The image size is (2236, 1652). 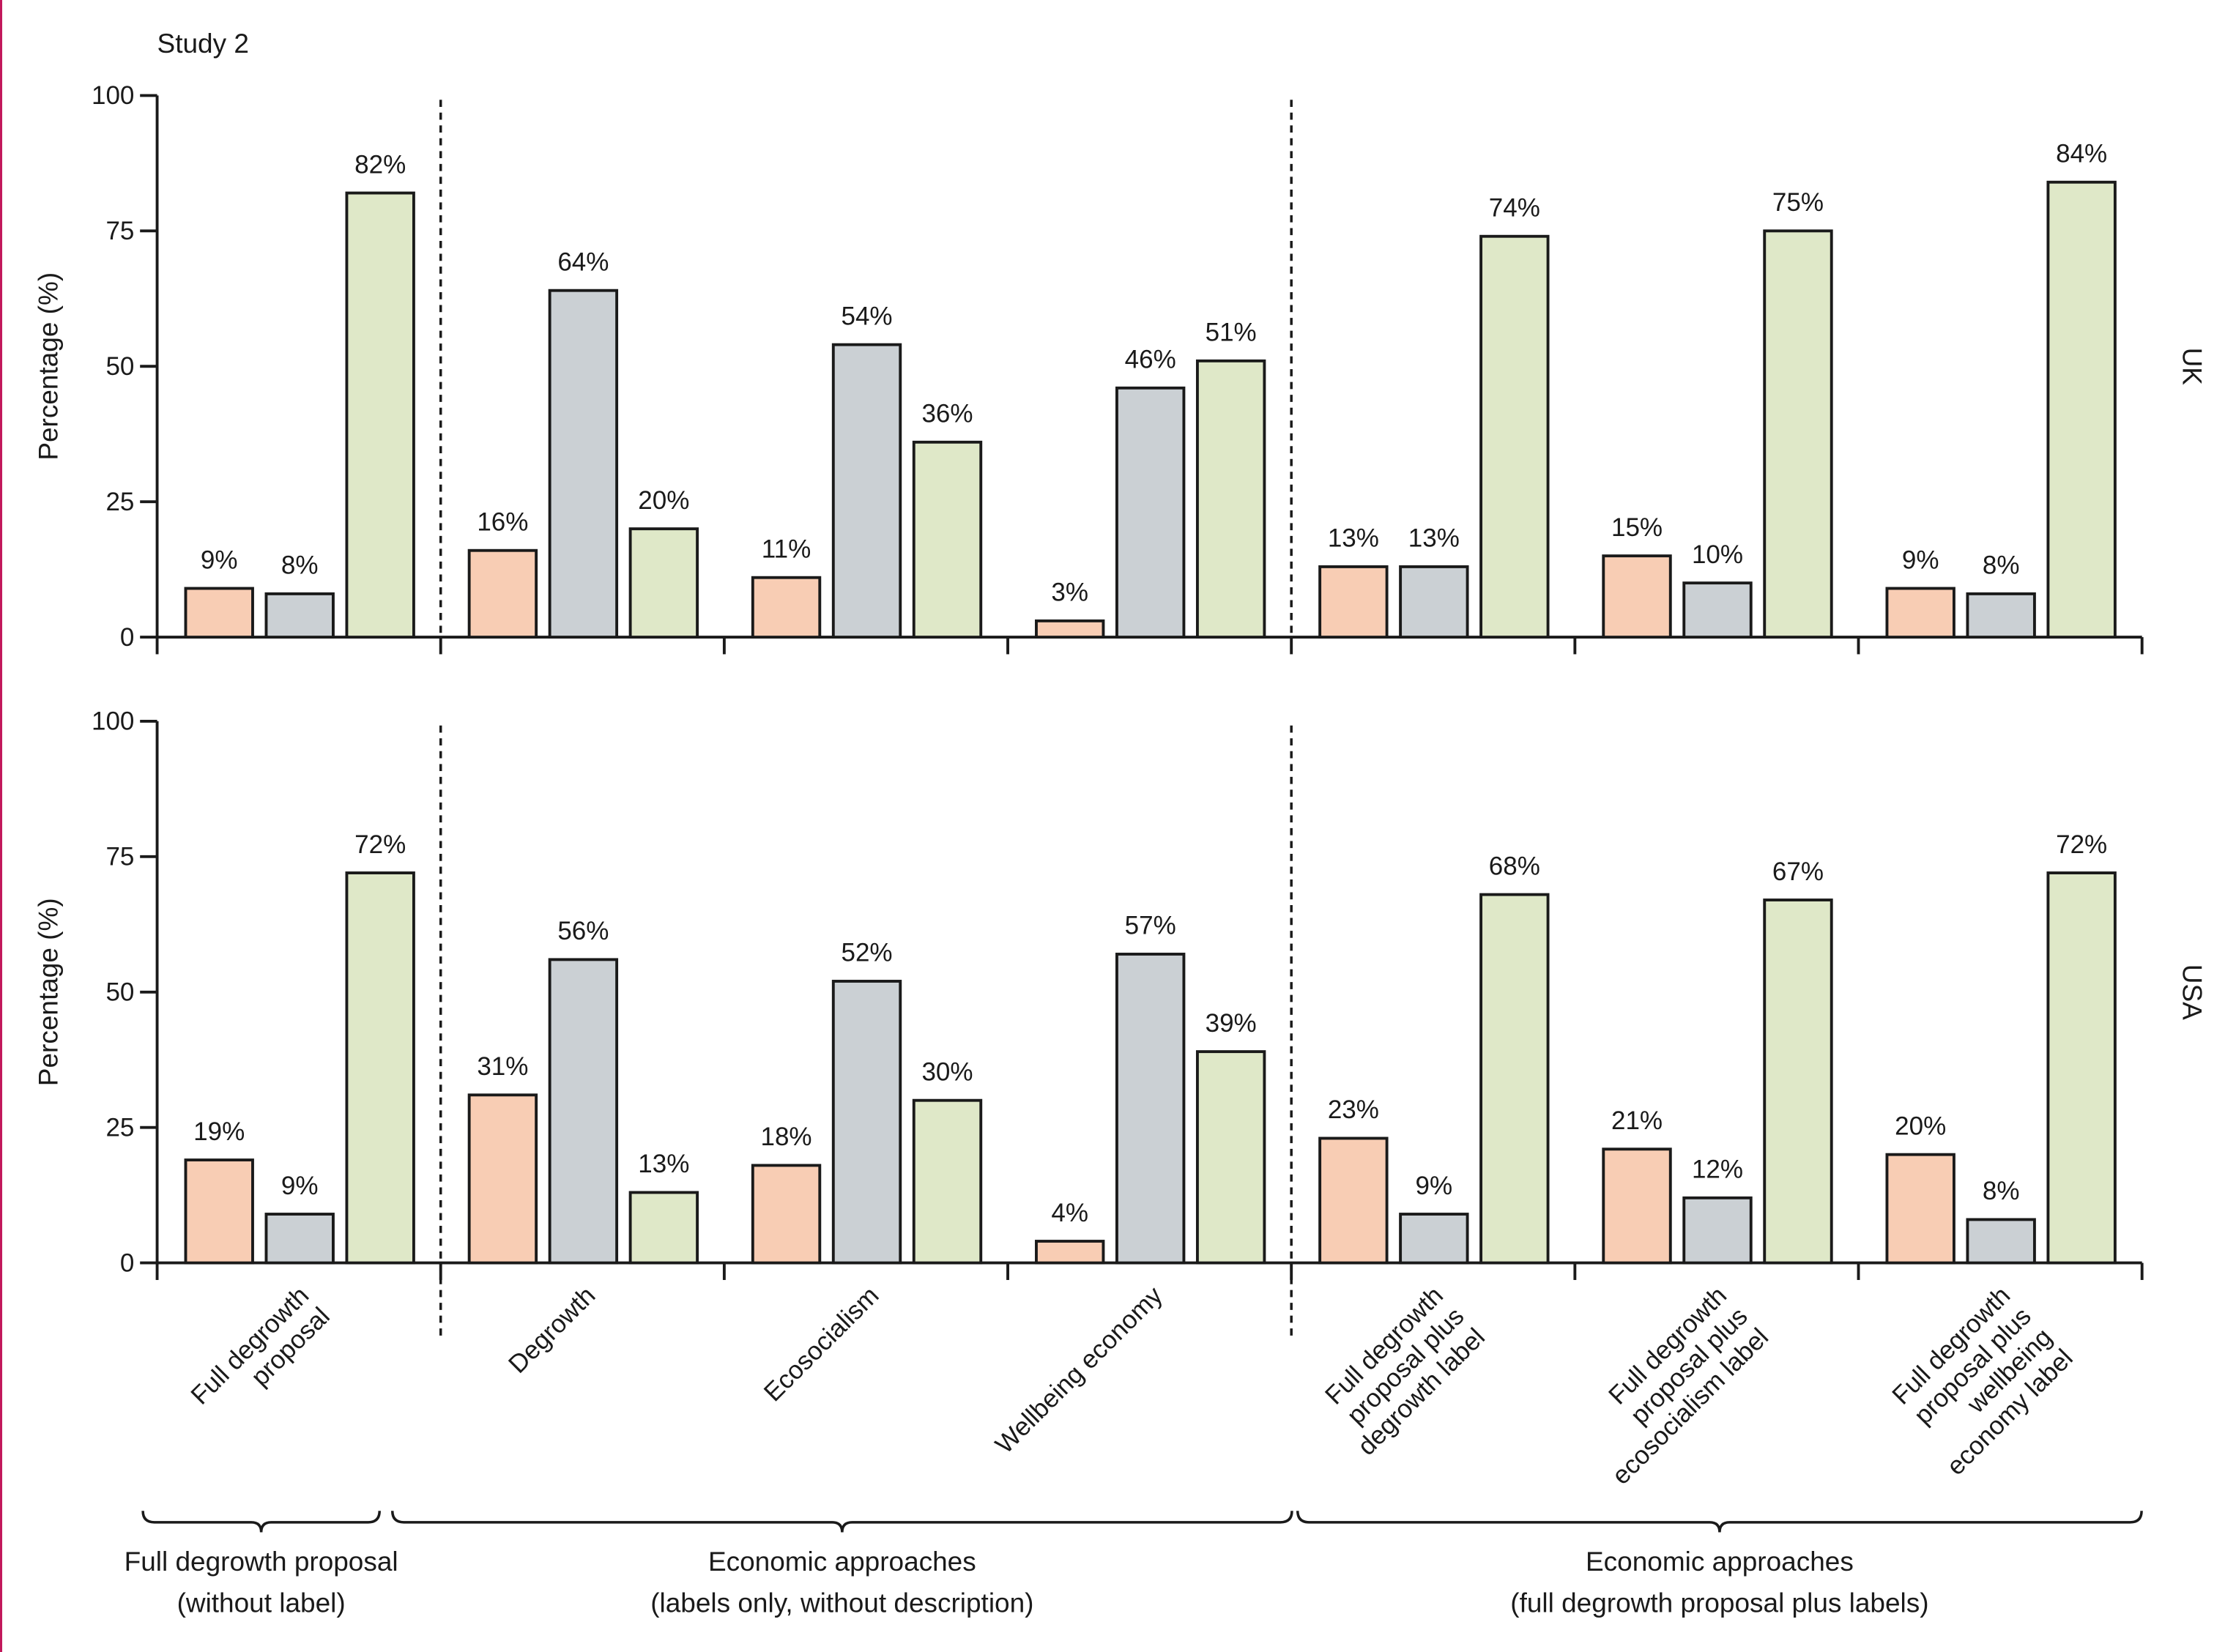 What do you see at coordinates (1400, 1371) in the screenshot?
I see `category-label: Full degrowthproposal plusdegrowth label` at bounding box center [1400, 1371].